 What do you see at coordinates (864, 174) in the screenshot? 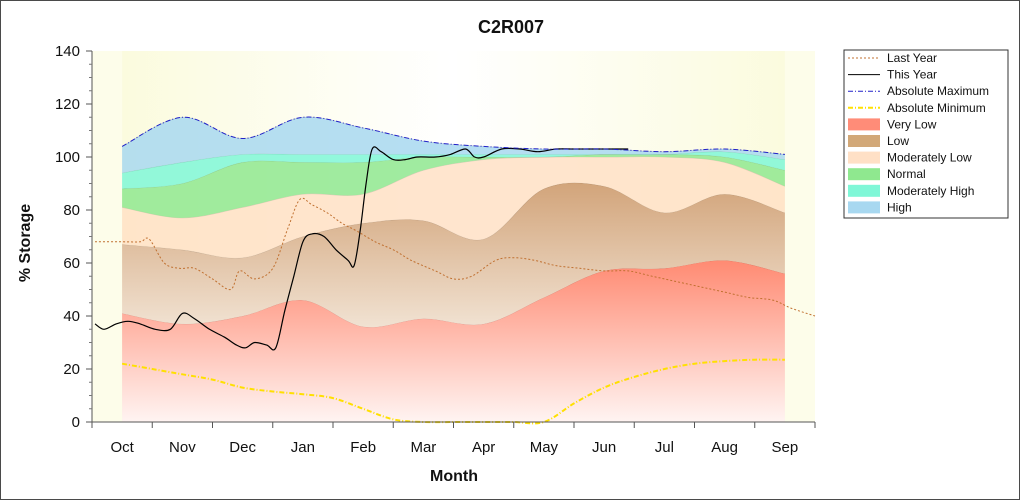
I see `legend-swatch-normal` at bounding box center [864, 174].